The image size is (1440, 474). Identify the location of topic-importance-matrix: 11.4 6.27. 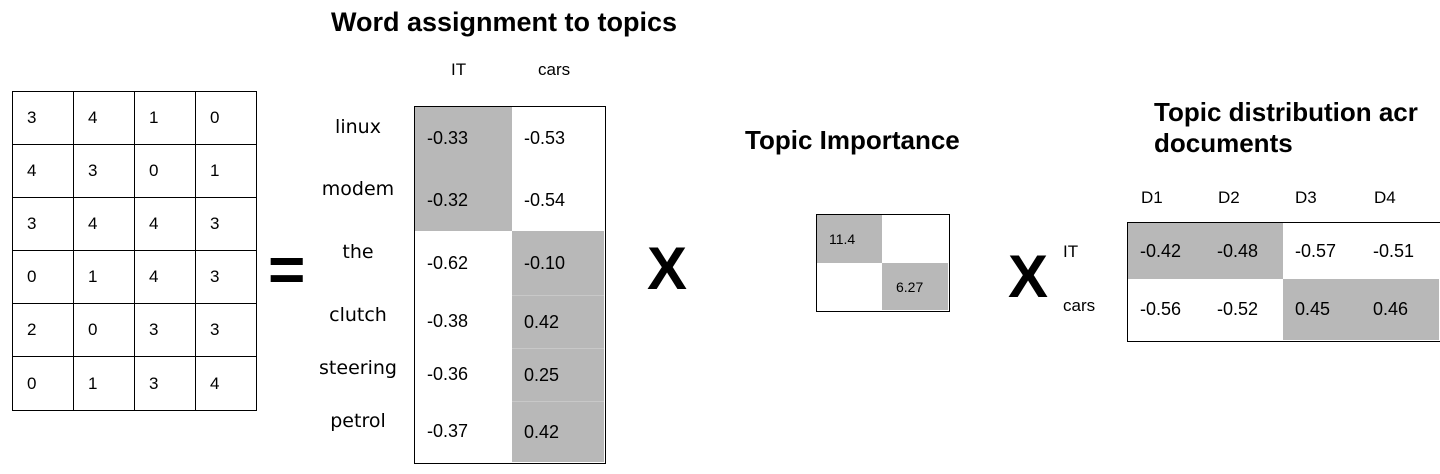
(883, 263).